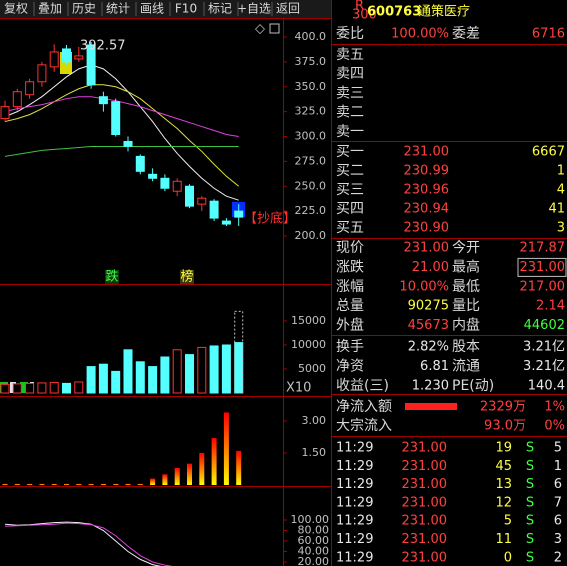 The image size is (567, 566). What do you see at coordinates (311, 185) in the screenshot?
I see `y-tick-label: 250.0` at bounding box center [311, 185].